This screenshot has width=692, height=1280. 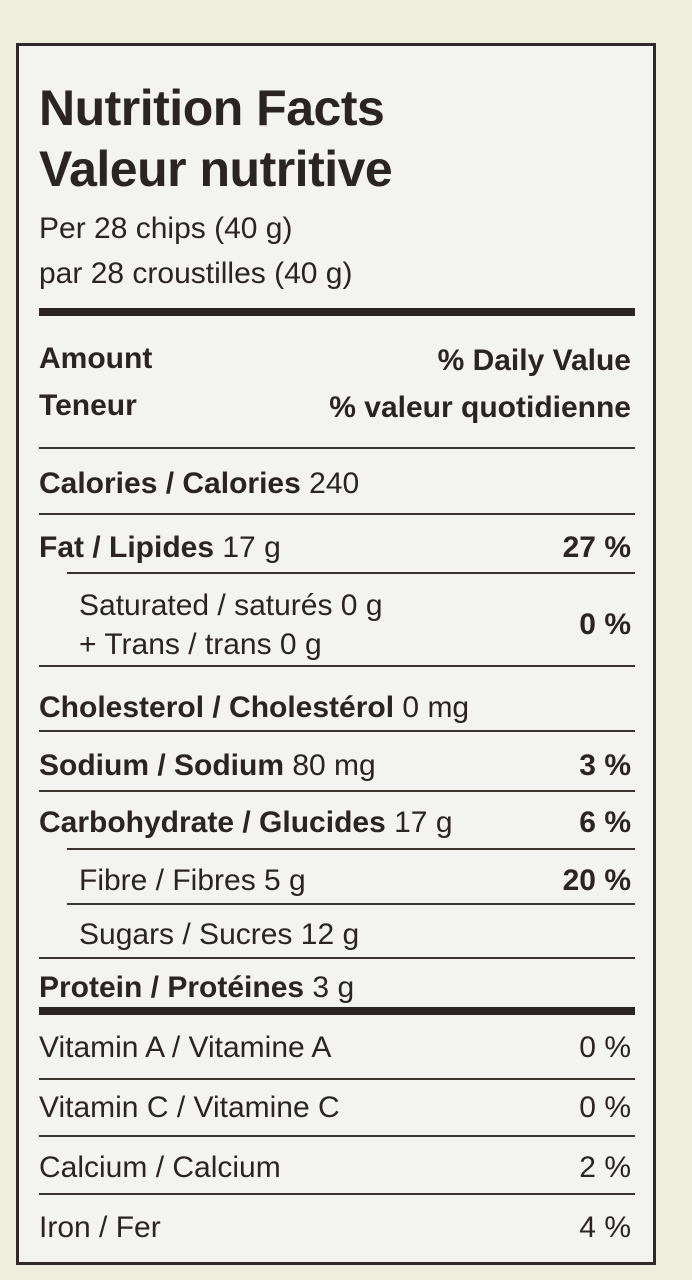 I want to click on saturated-trans-dv: 0 %, so click(x=605, y=624).